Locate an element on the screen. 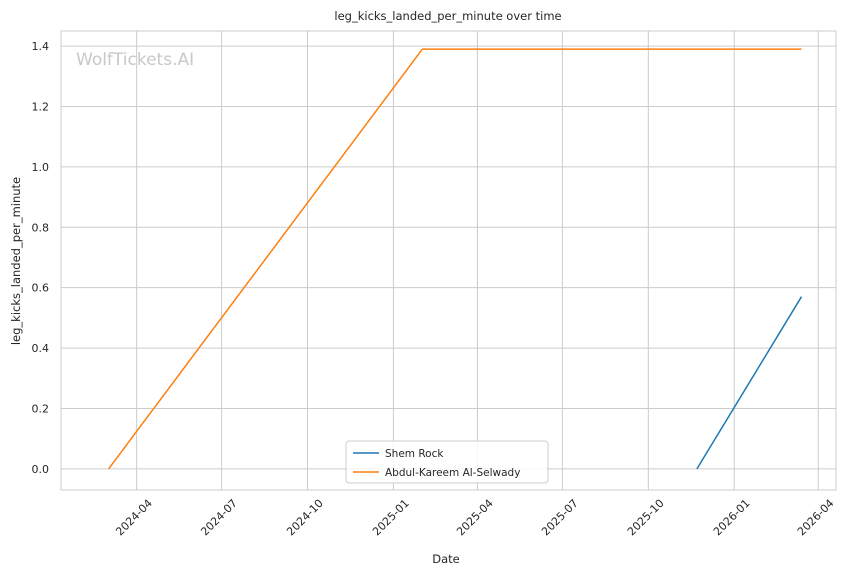  legend-box is located at coordinates (447, 462).